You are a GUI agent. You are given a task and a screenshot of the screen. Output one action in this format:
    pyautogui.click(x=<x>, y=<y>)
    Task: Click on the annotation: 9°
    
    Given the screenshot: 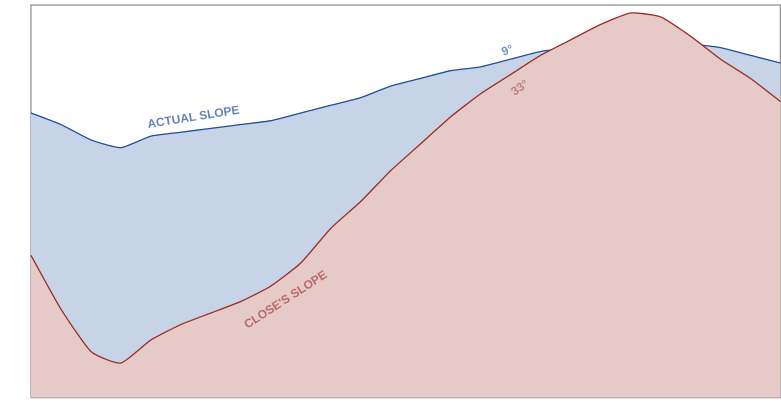 What is the action you would take?
    pyautogui.click(x=507, y=50)
    